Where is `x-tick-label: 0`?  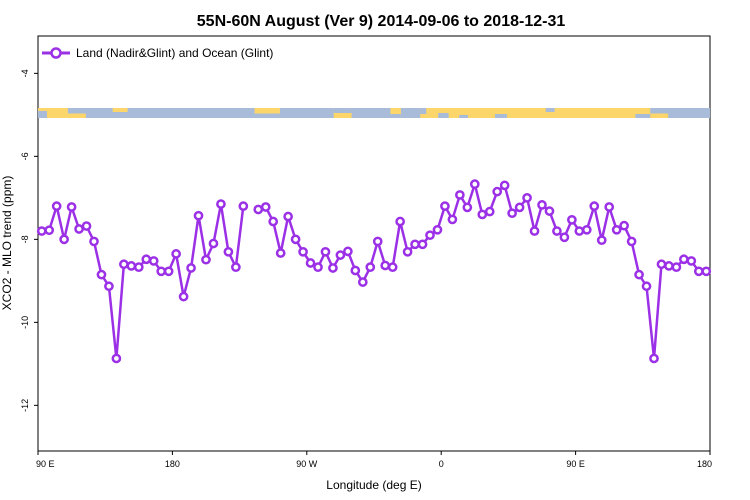
x-tick-label: 0 is located at coordinates (441, 464).